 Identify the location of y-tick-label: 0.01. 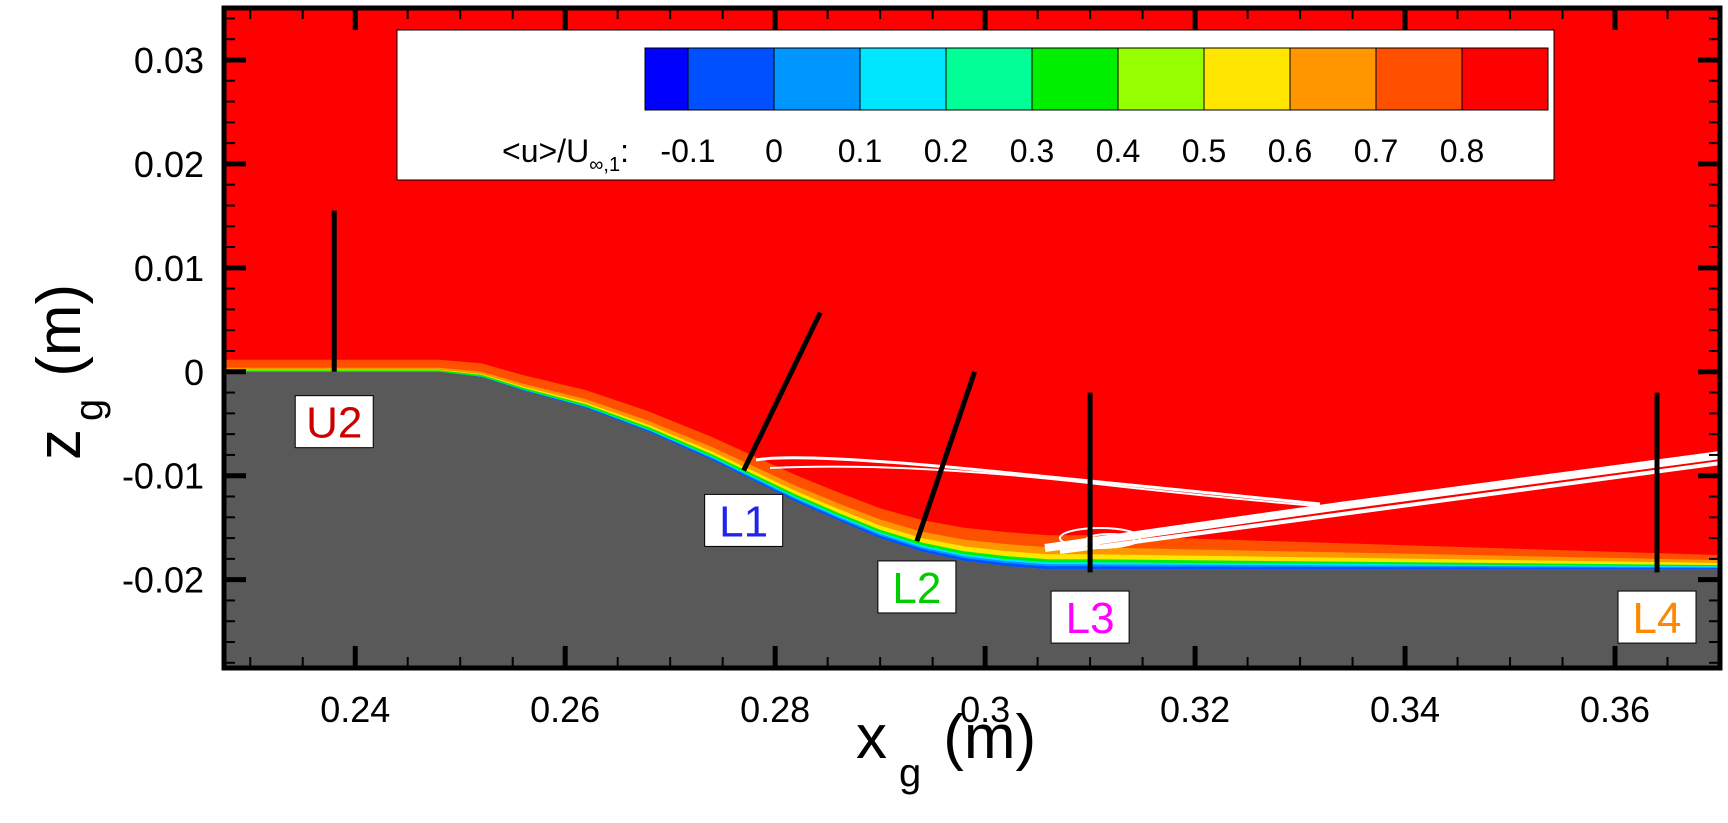
(169, 268).